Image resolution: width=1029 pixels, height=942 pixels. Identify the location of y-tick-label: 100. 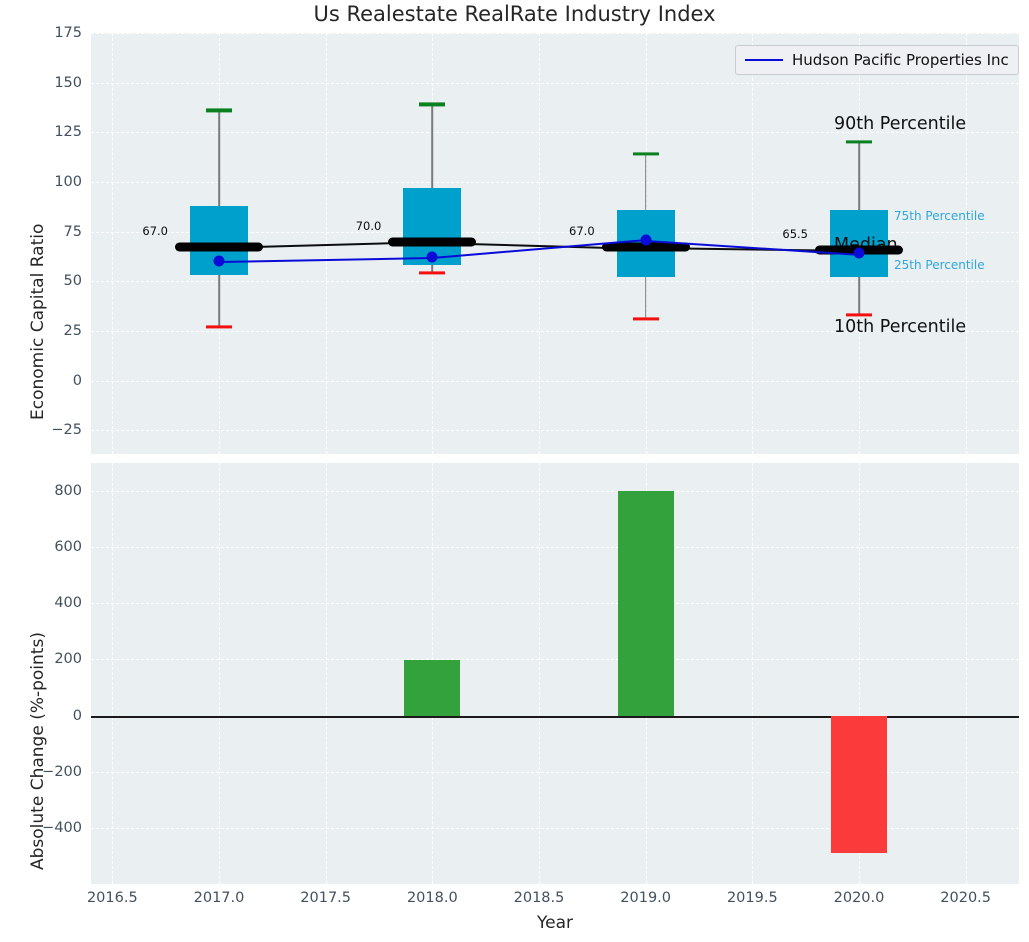
(68, 181).